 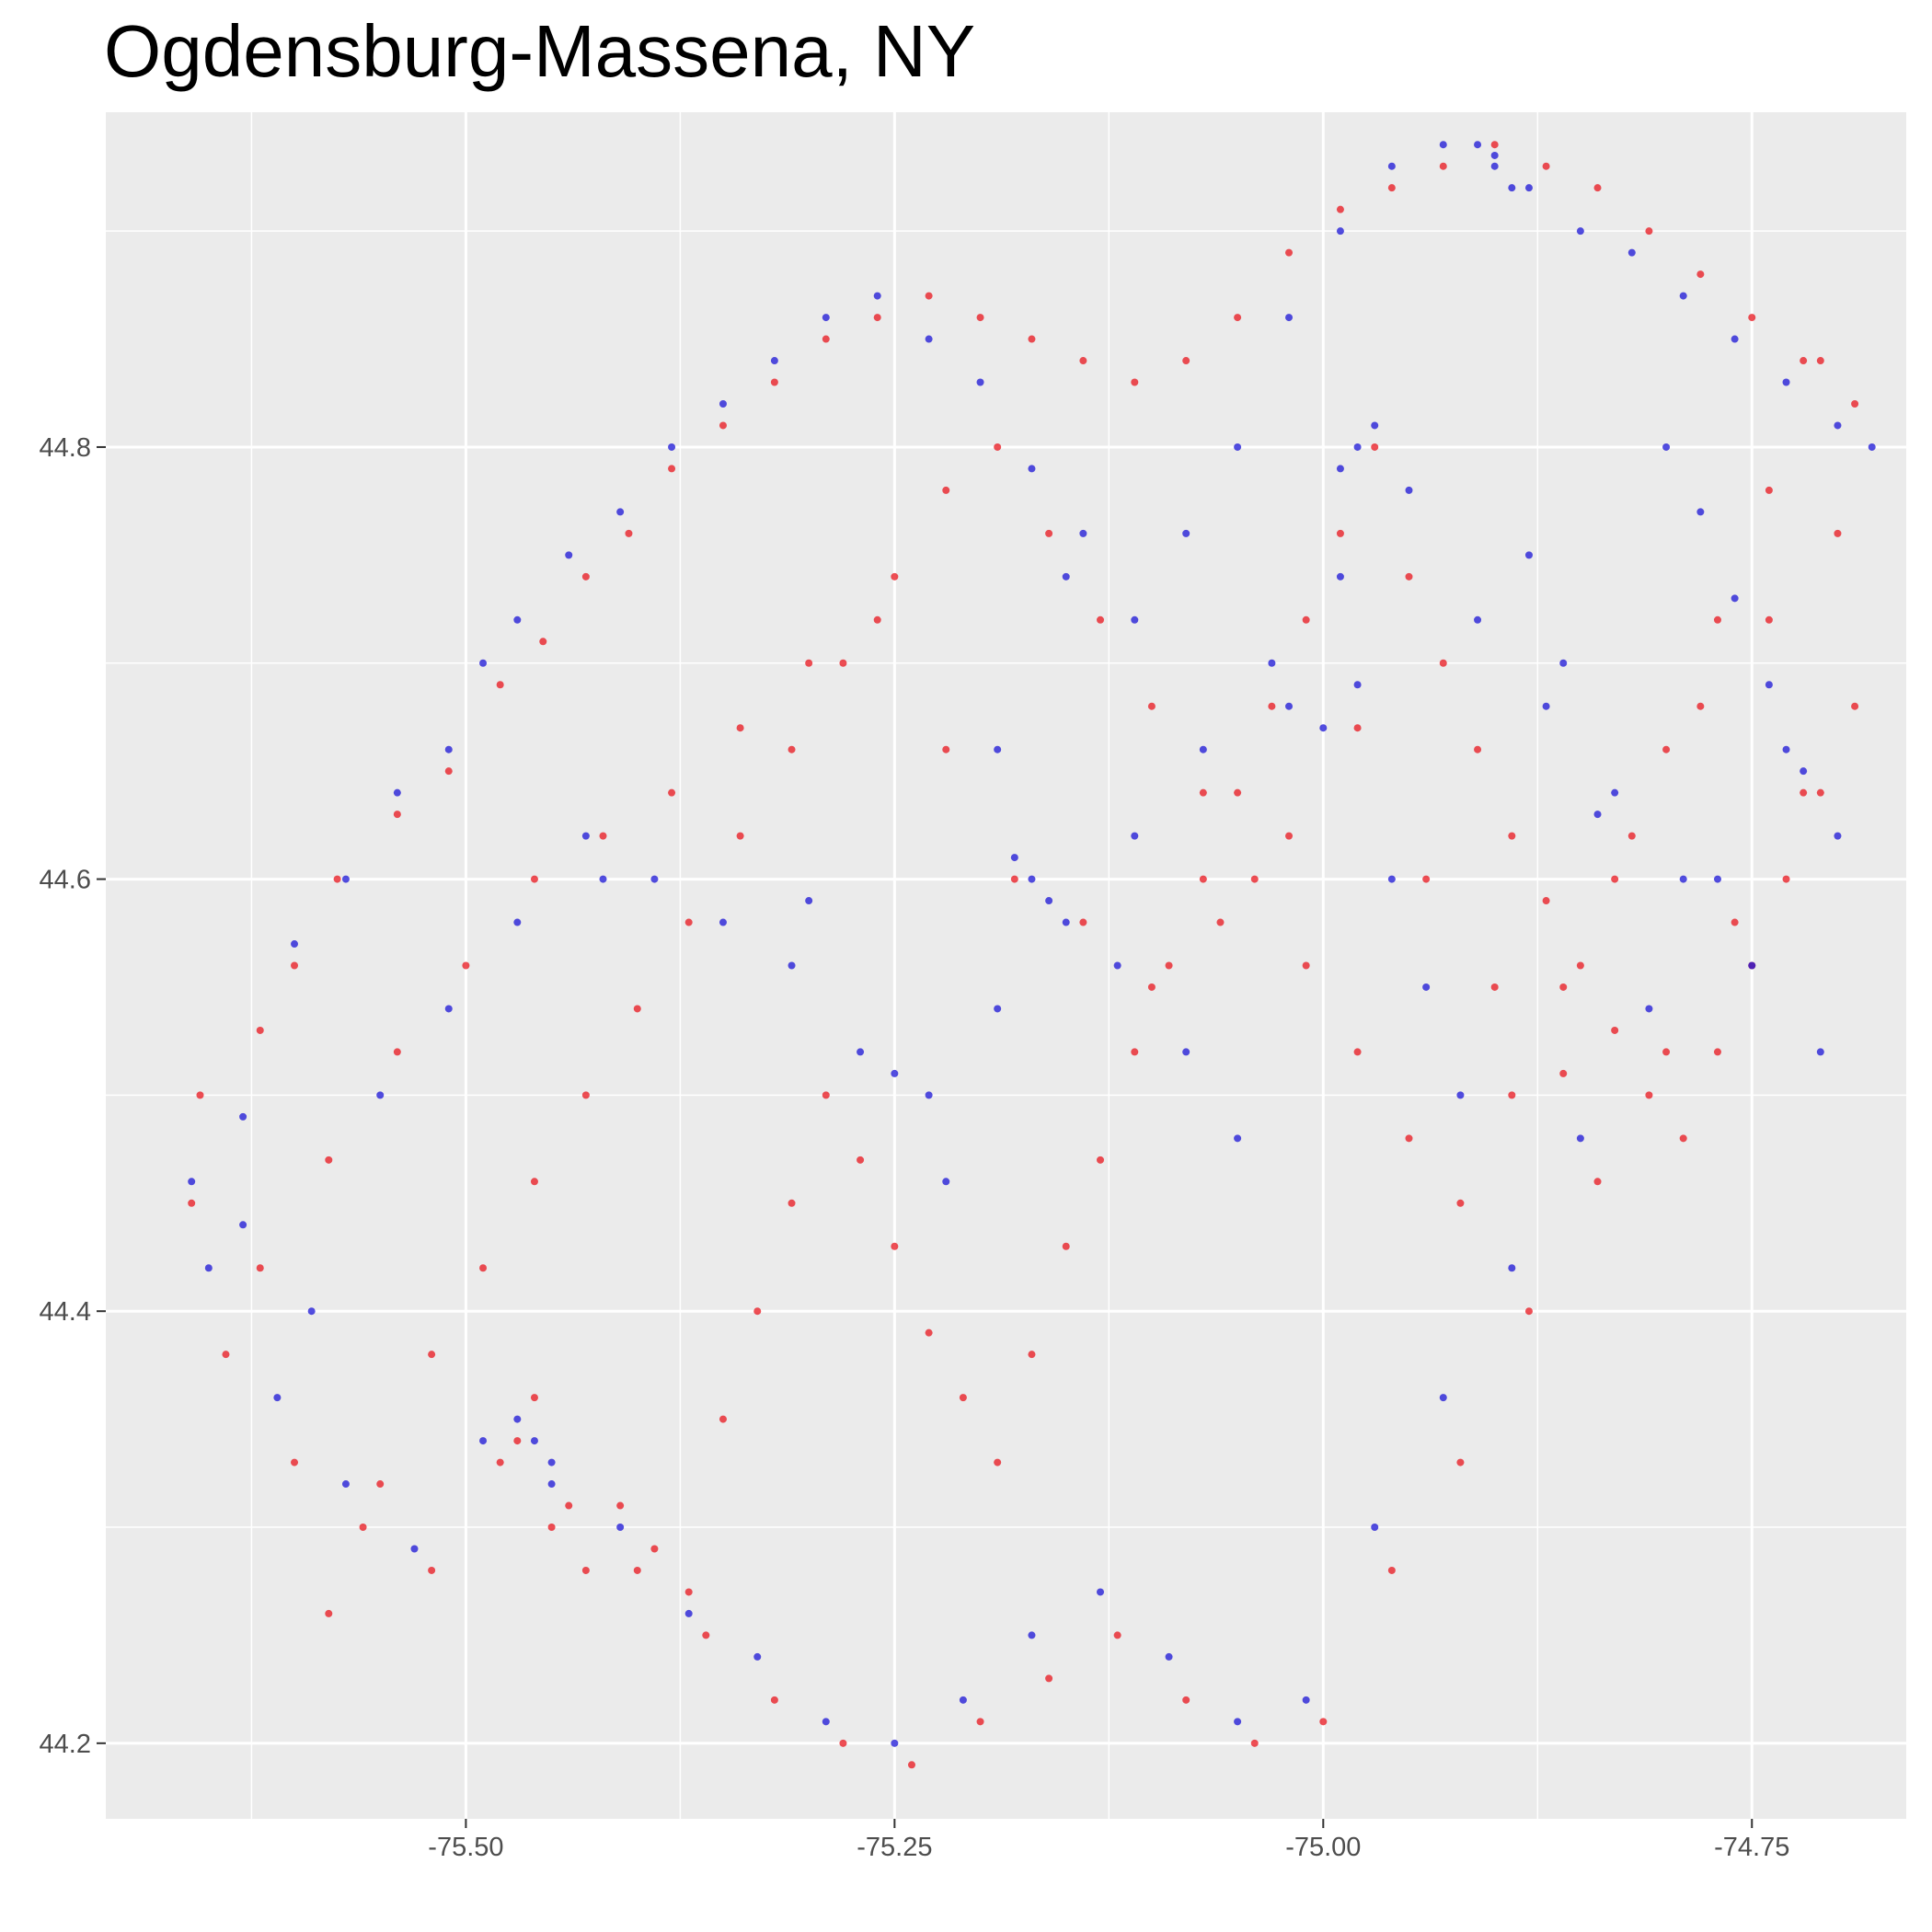 I want to click on x-tick-label: -74.75, so click(x=1751, y=1847).